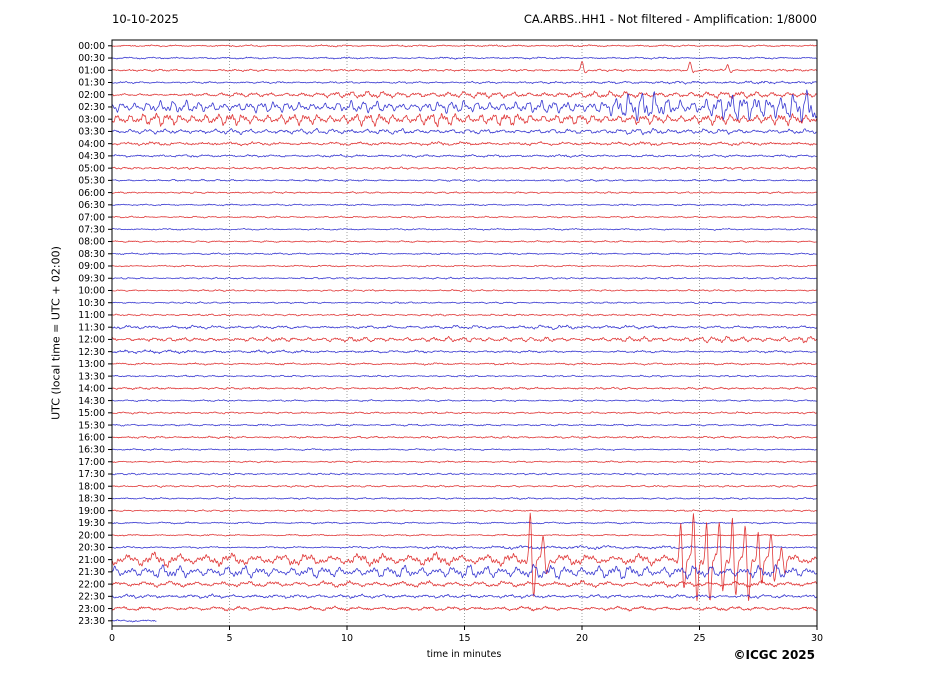 The height and width of the screenshot is (696, 927). I want to click on y-tick-label: 08:00, so click(91, 242).